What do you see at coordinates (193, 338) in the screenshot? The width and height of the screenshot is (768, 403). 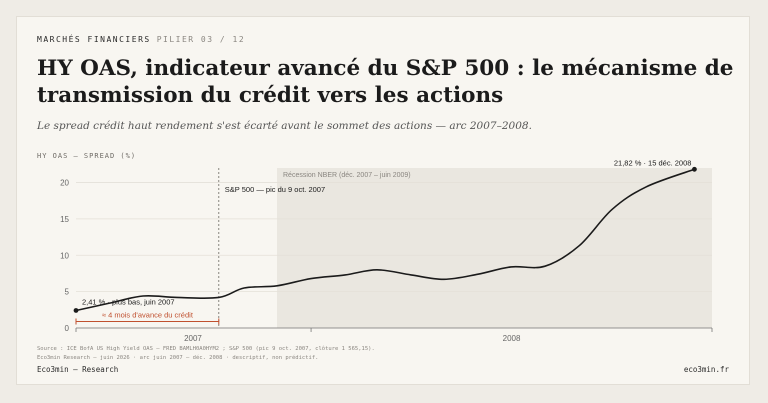 I see `x-tick-2007: 2007` at bounding box center [193, 338].